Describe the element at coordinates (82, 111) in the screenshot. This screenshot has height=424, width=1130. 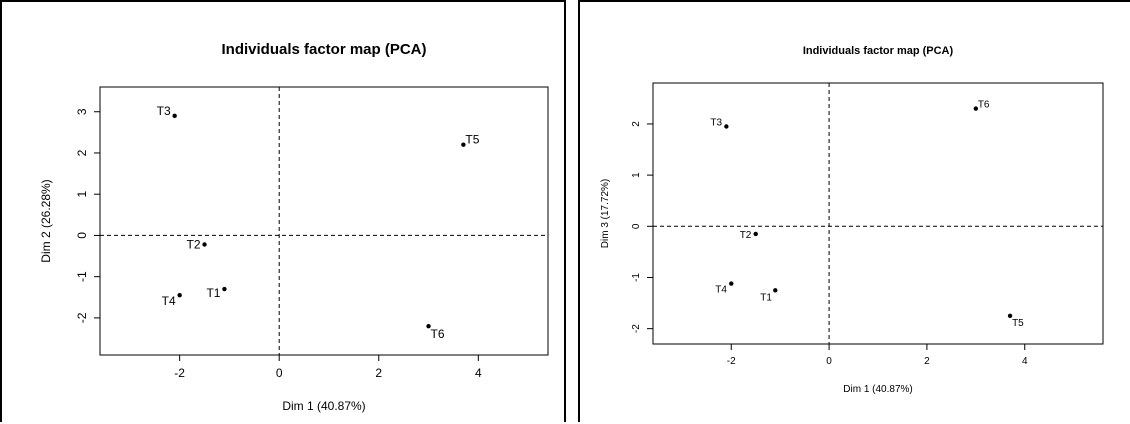
I see `y-tick-label: 3` at that location.